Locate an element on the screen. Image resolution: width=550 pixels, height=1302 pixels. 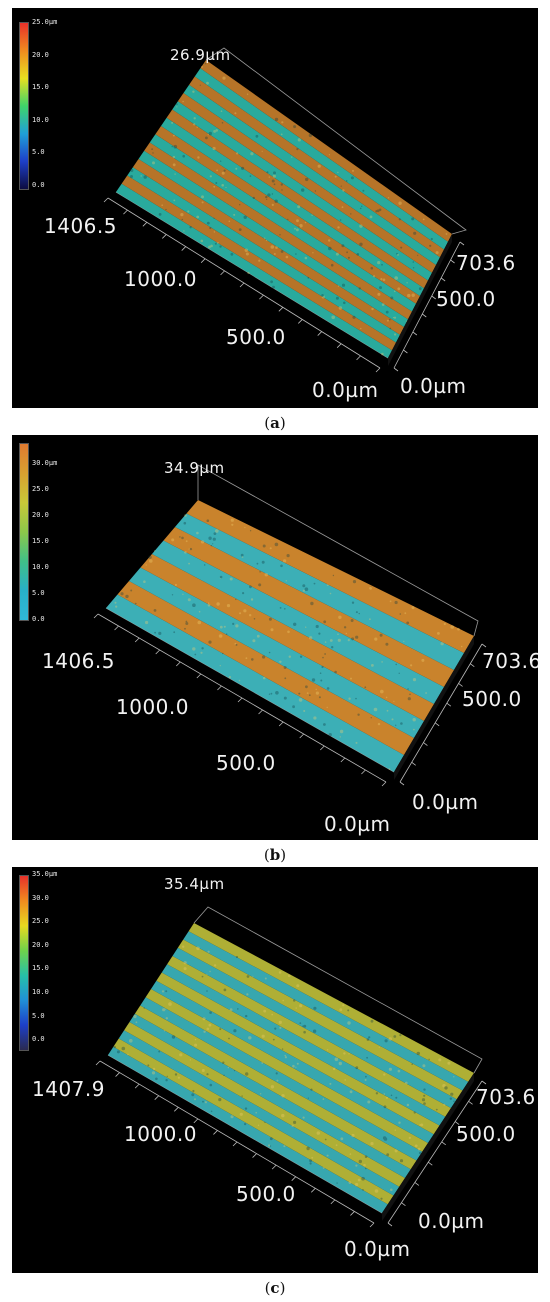
color-scale-tick: 25.0µm is located at coordinates (45, 22).